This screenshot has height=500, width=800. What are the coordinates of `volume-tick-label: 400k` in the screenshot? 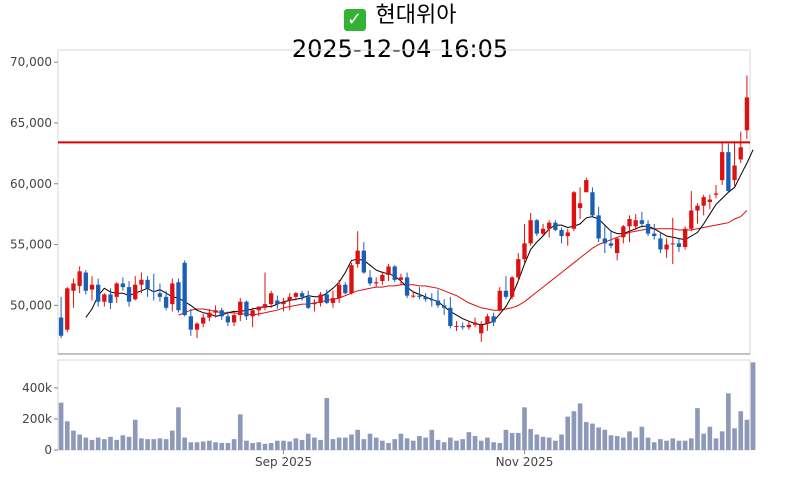 It's located at (37, 388).